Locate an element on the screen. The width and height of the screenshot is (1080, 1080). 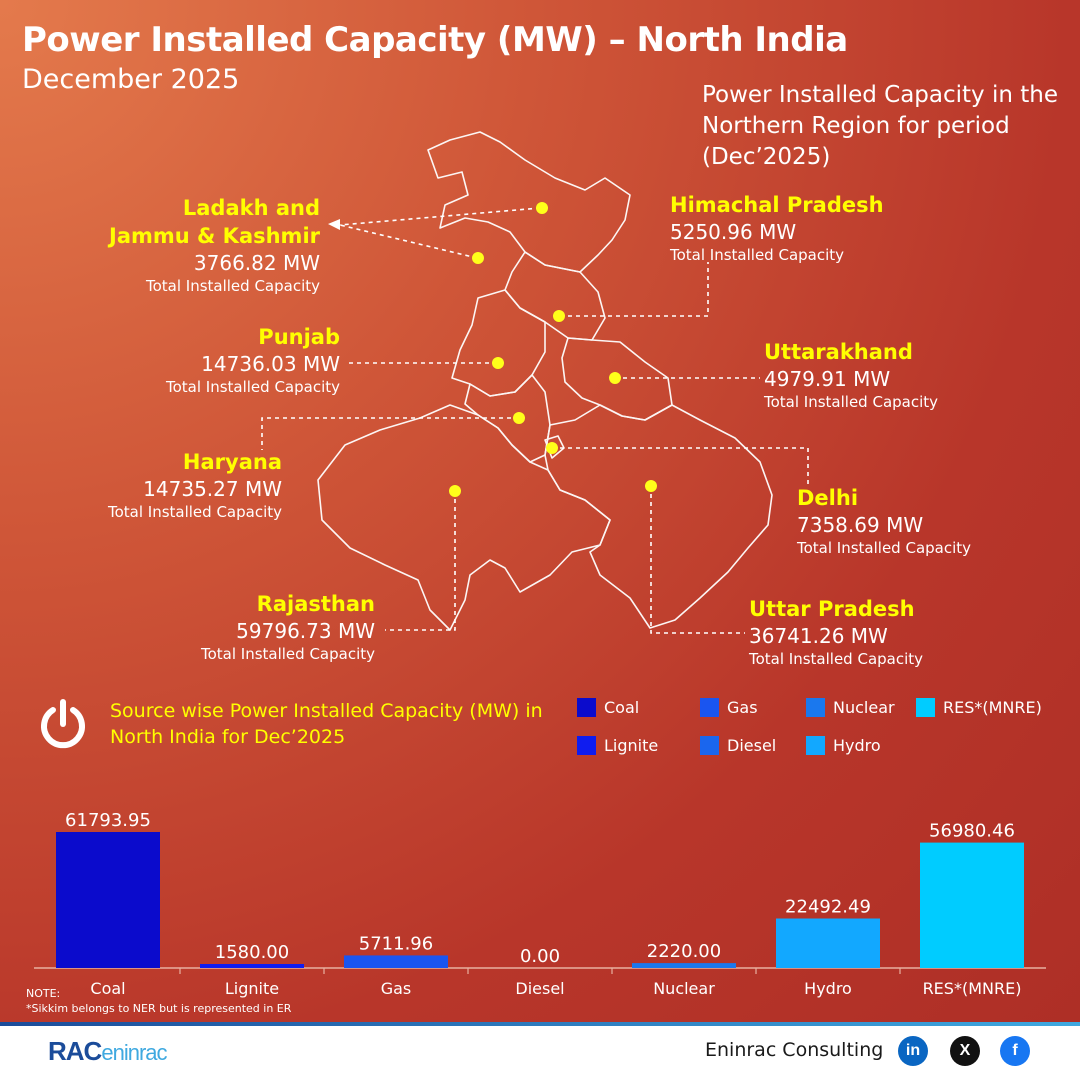
bar-value-label: 2220.00 is located at coordinates (684, 951).